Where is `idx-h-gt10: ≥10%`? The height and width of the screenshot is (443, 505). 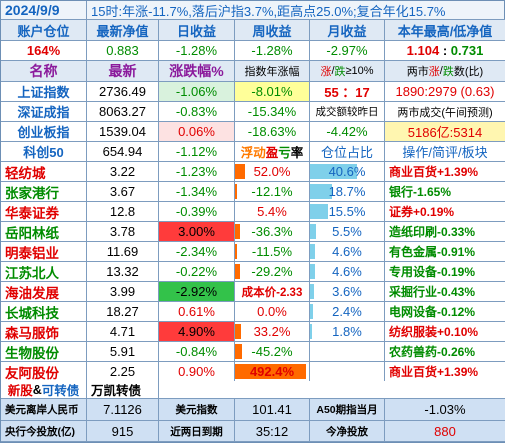
idx-h-gt10: ≥10% is located at coordinates (359, 71).